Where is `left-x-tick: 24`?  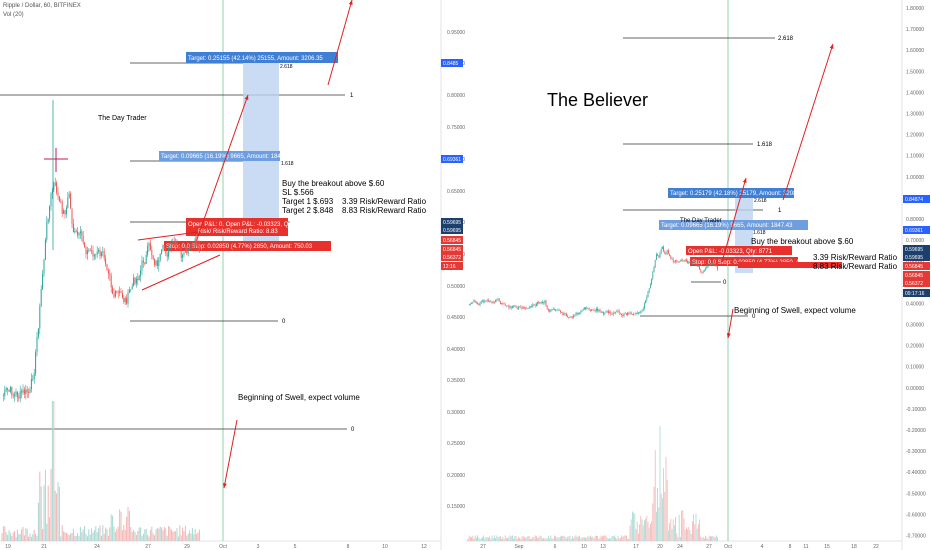 left-x-tick: 24 is located at coordinates (97, 547).